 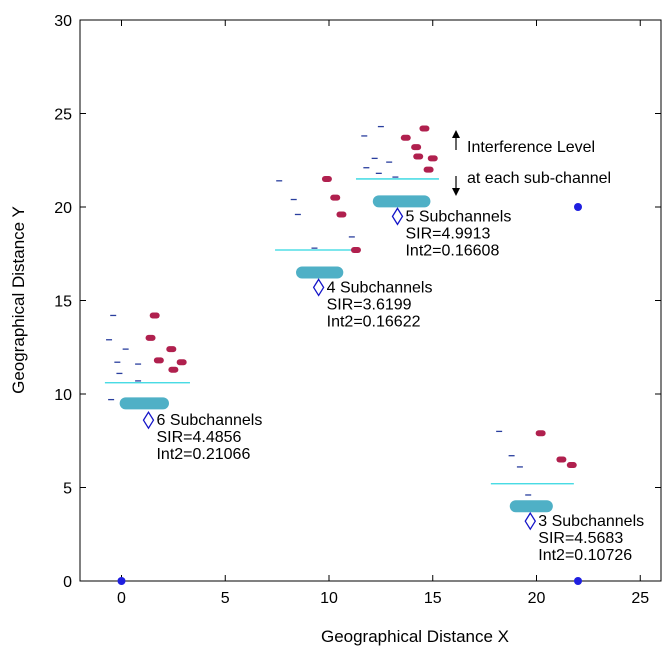 I want to click on y-tick-label: 30, so click(x=63, y=21).